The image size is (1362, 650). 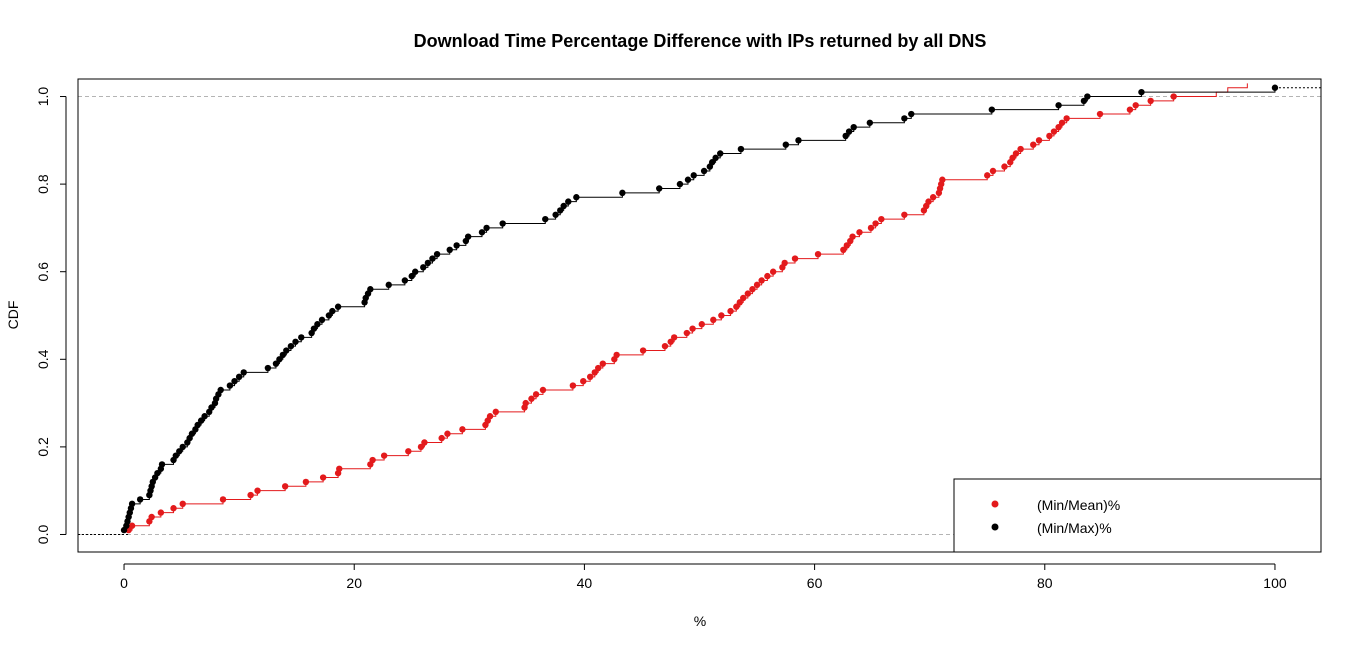 What do you see at coordinates (815, 583) in the screenshot?
I see `x-tick-label: 60` at bounding box center [815, 583].